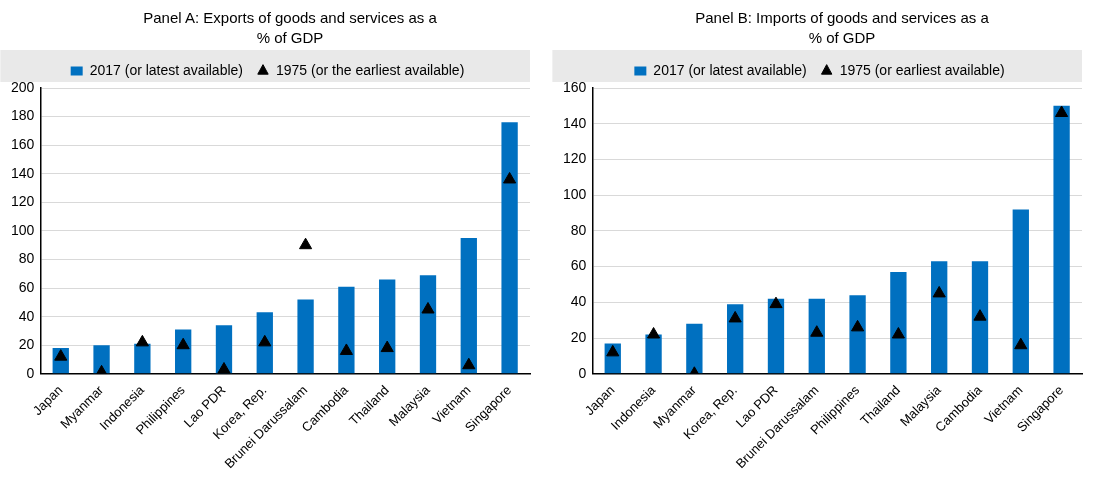 This screenshot has width=1105, height=483. I want to click on legend-label: 1975 (or earliest available), so click(922, 69).